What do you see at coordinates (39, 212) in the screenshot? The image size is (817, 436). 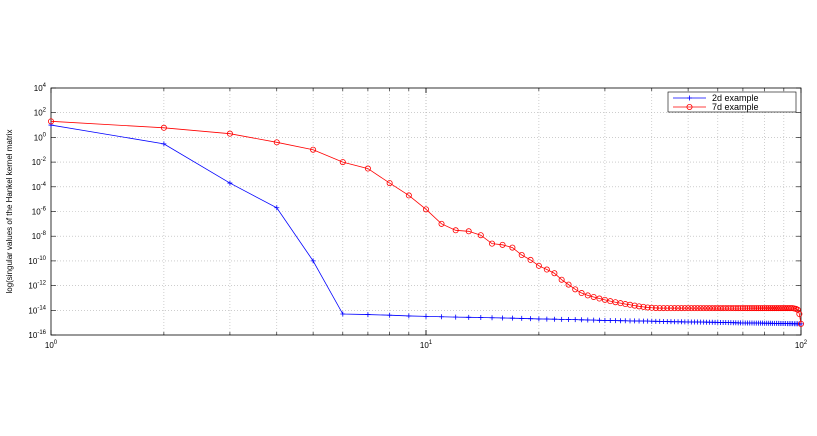 I see `y-tick-label: 10⁻⁶` at bounding box center [39, 212].